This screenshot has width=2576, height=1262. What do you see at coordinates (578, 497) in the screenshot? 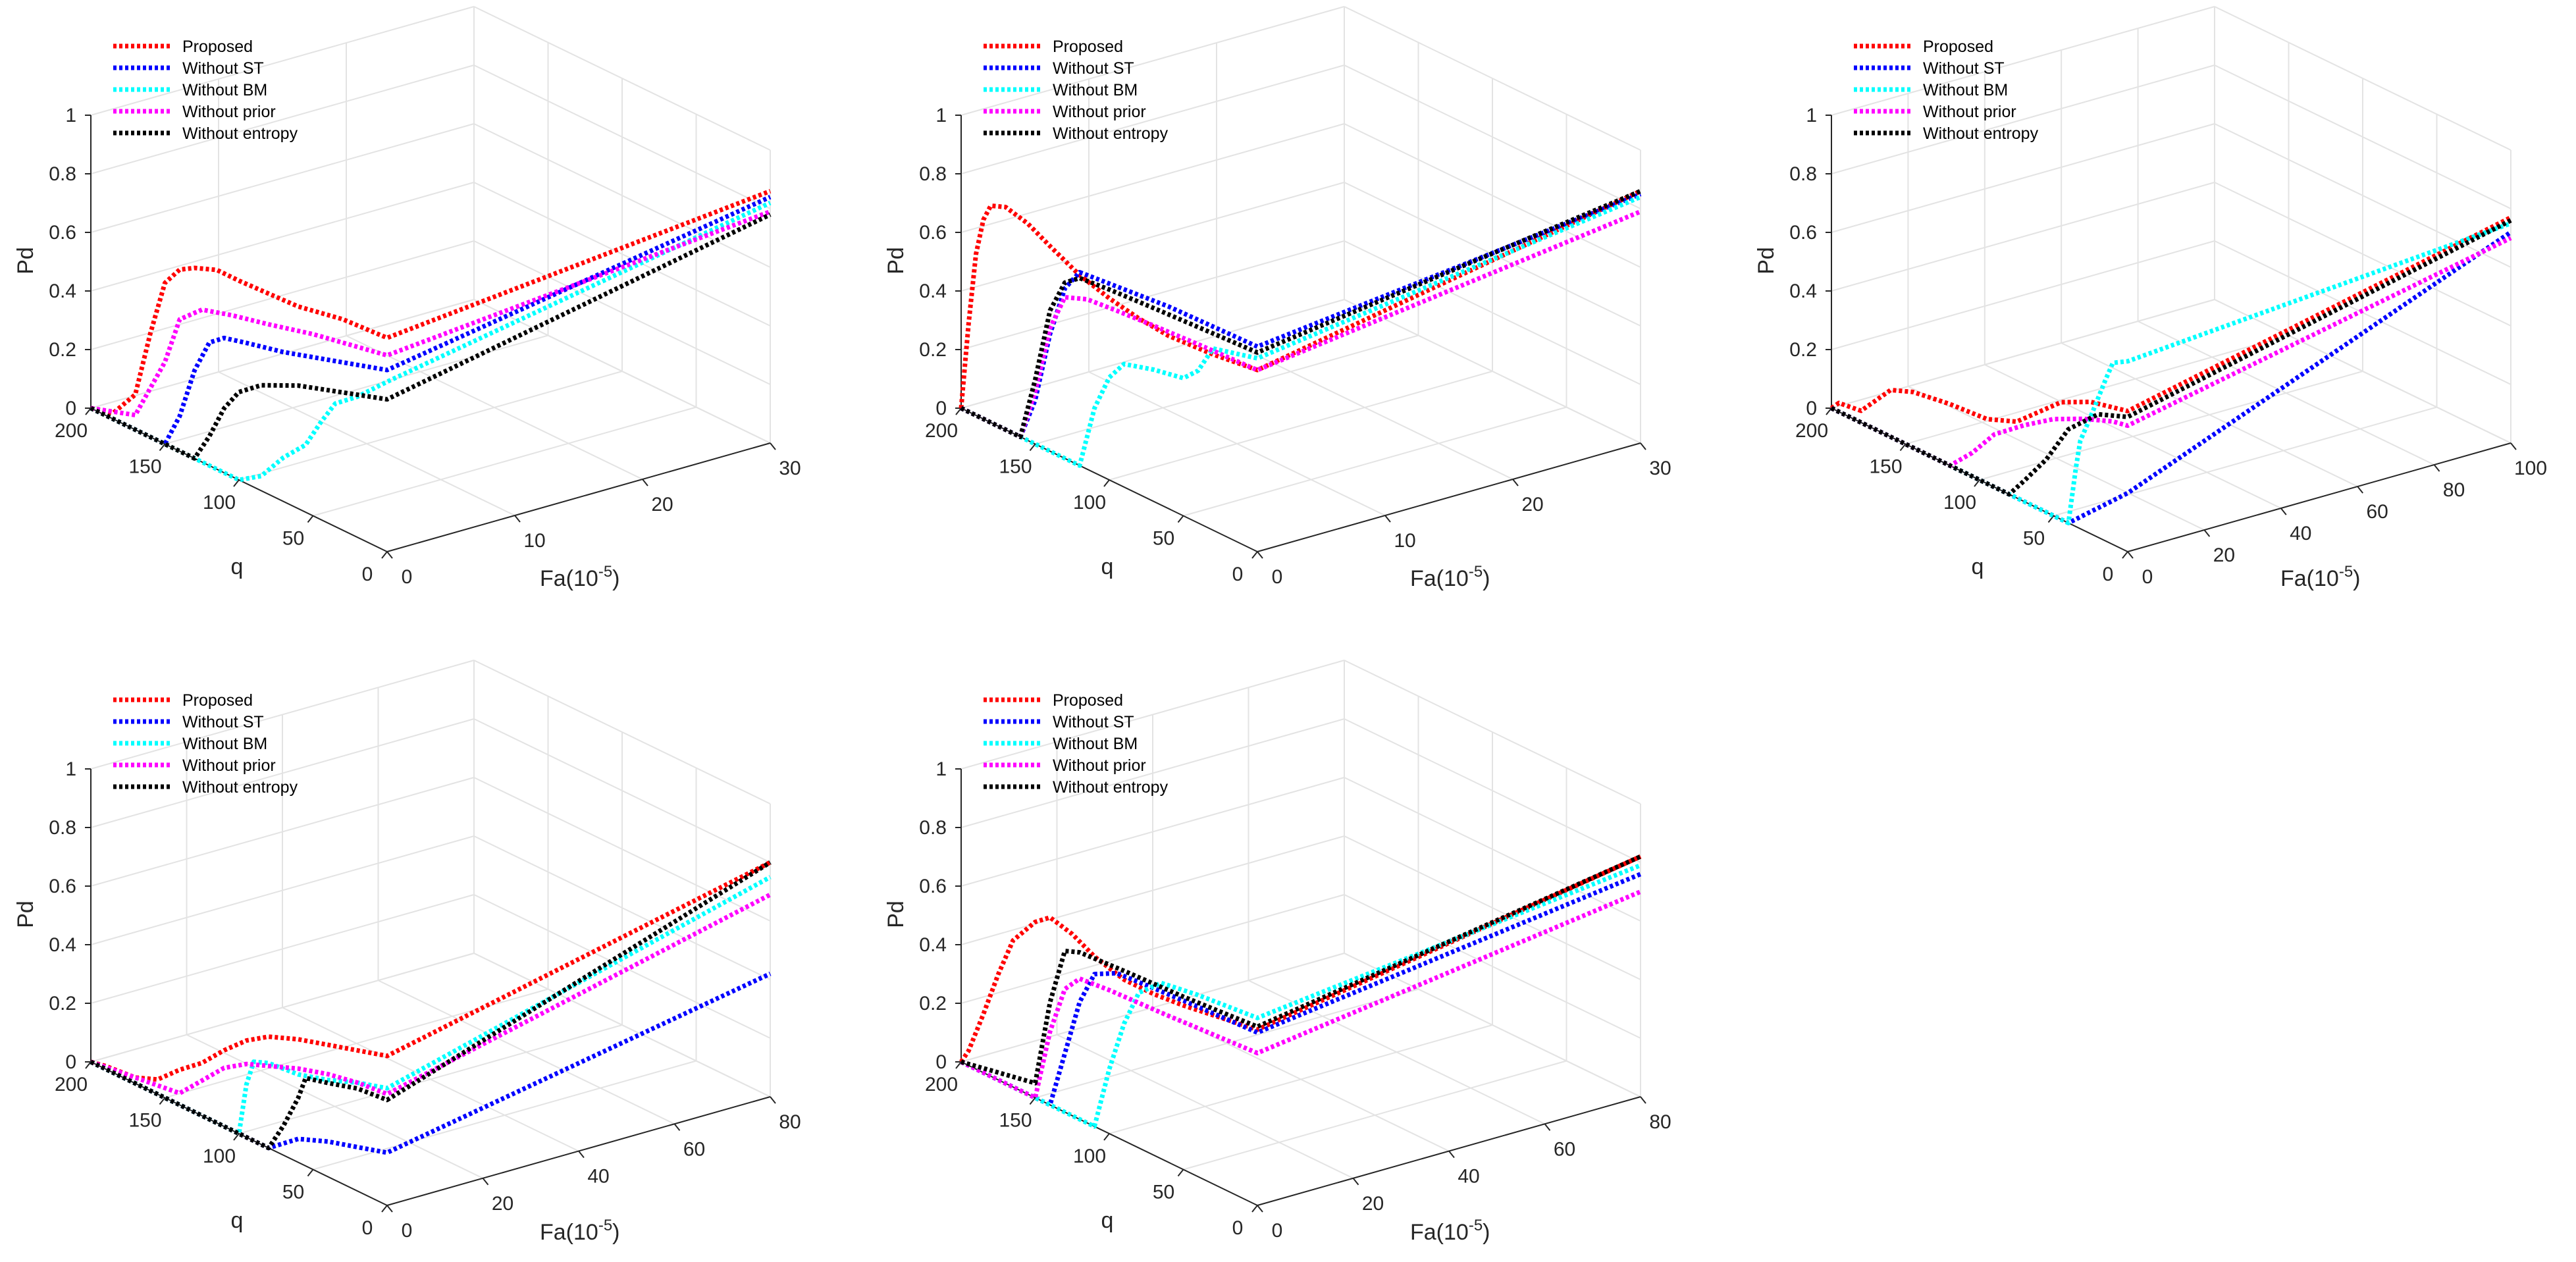
I see `y-axis-line` at bounding box center [578, 497].